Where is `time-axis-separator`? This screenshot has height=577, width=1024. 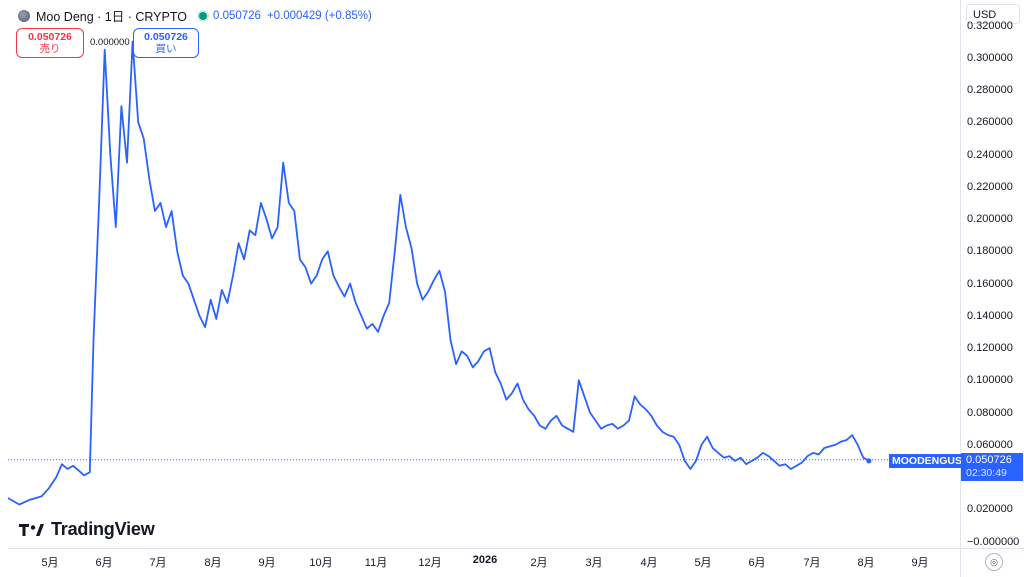 time-axis-separator is located at coordinates (516, 548).